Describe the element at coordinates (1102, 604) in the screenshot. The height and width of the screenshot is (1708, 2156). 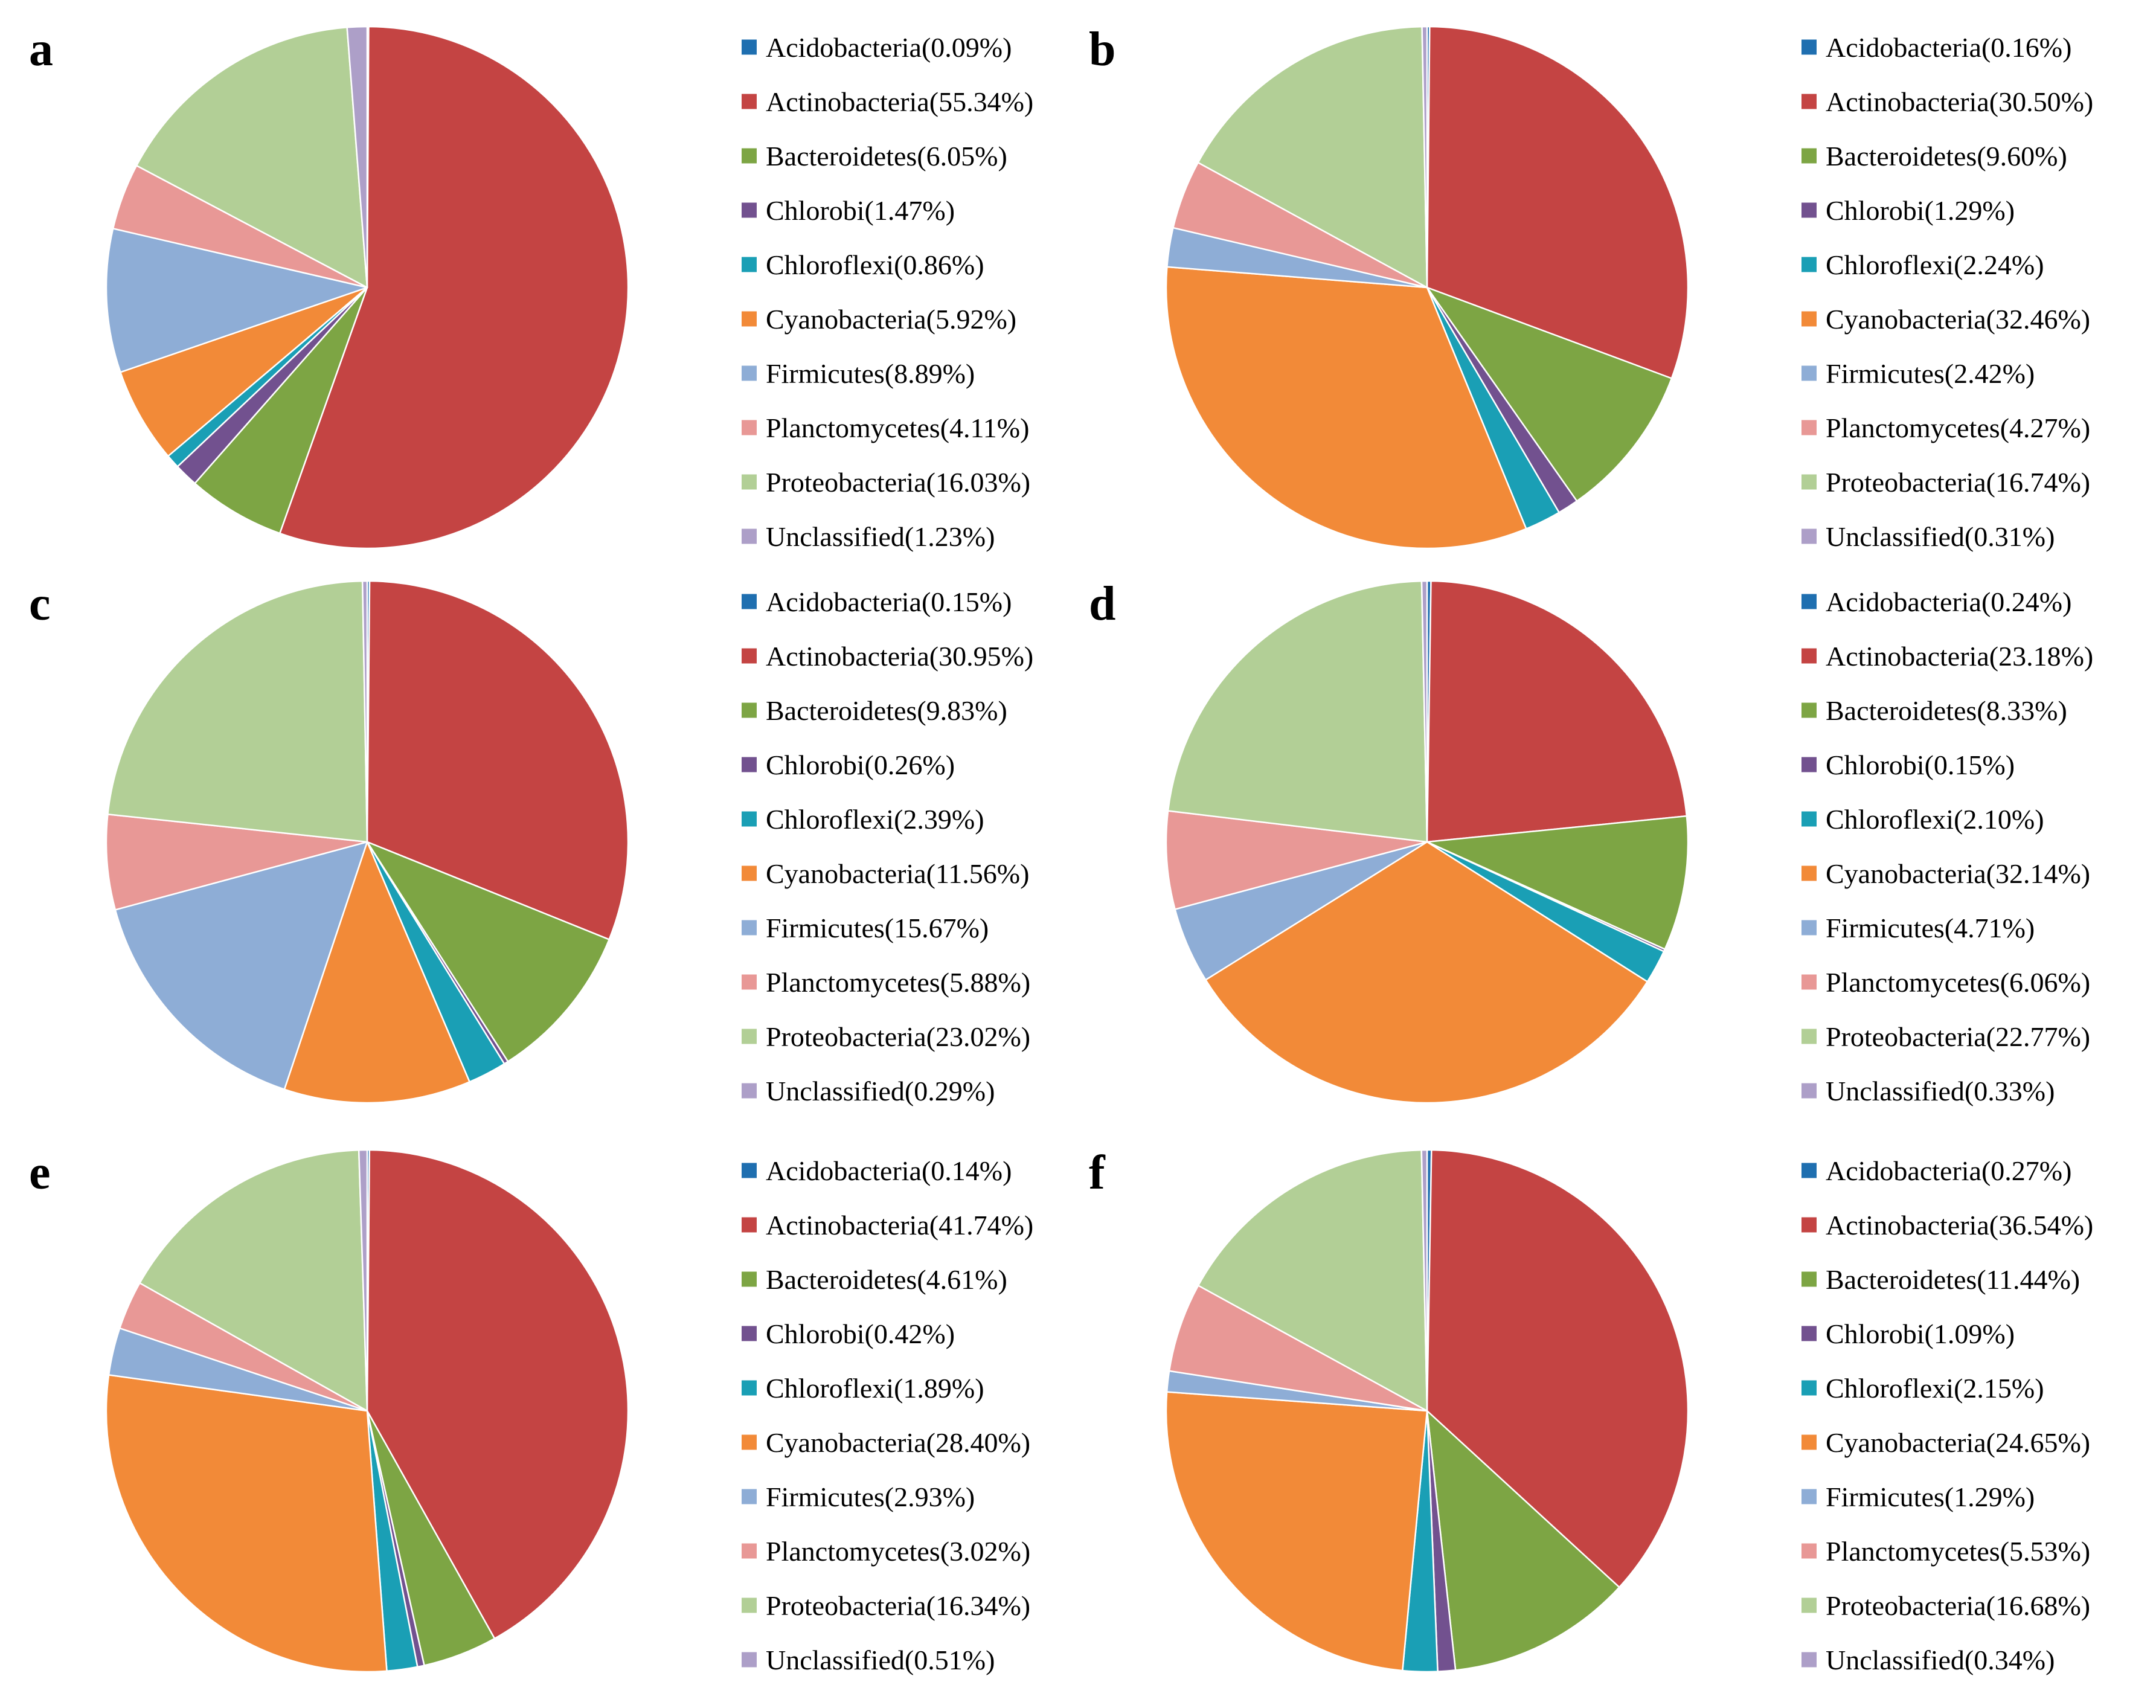
I see `panel-letter-d: d` at that location.